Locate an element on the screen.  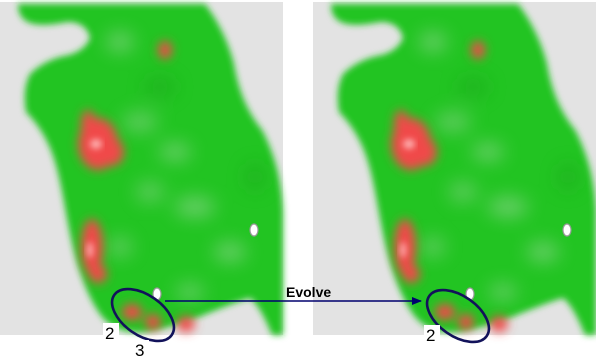
region-label-3-before: 3 is located at coordinates (139, 349).